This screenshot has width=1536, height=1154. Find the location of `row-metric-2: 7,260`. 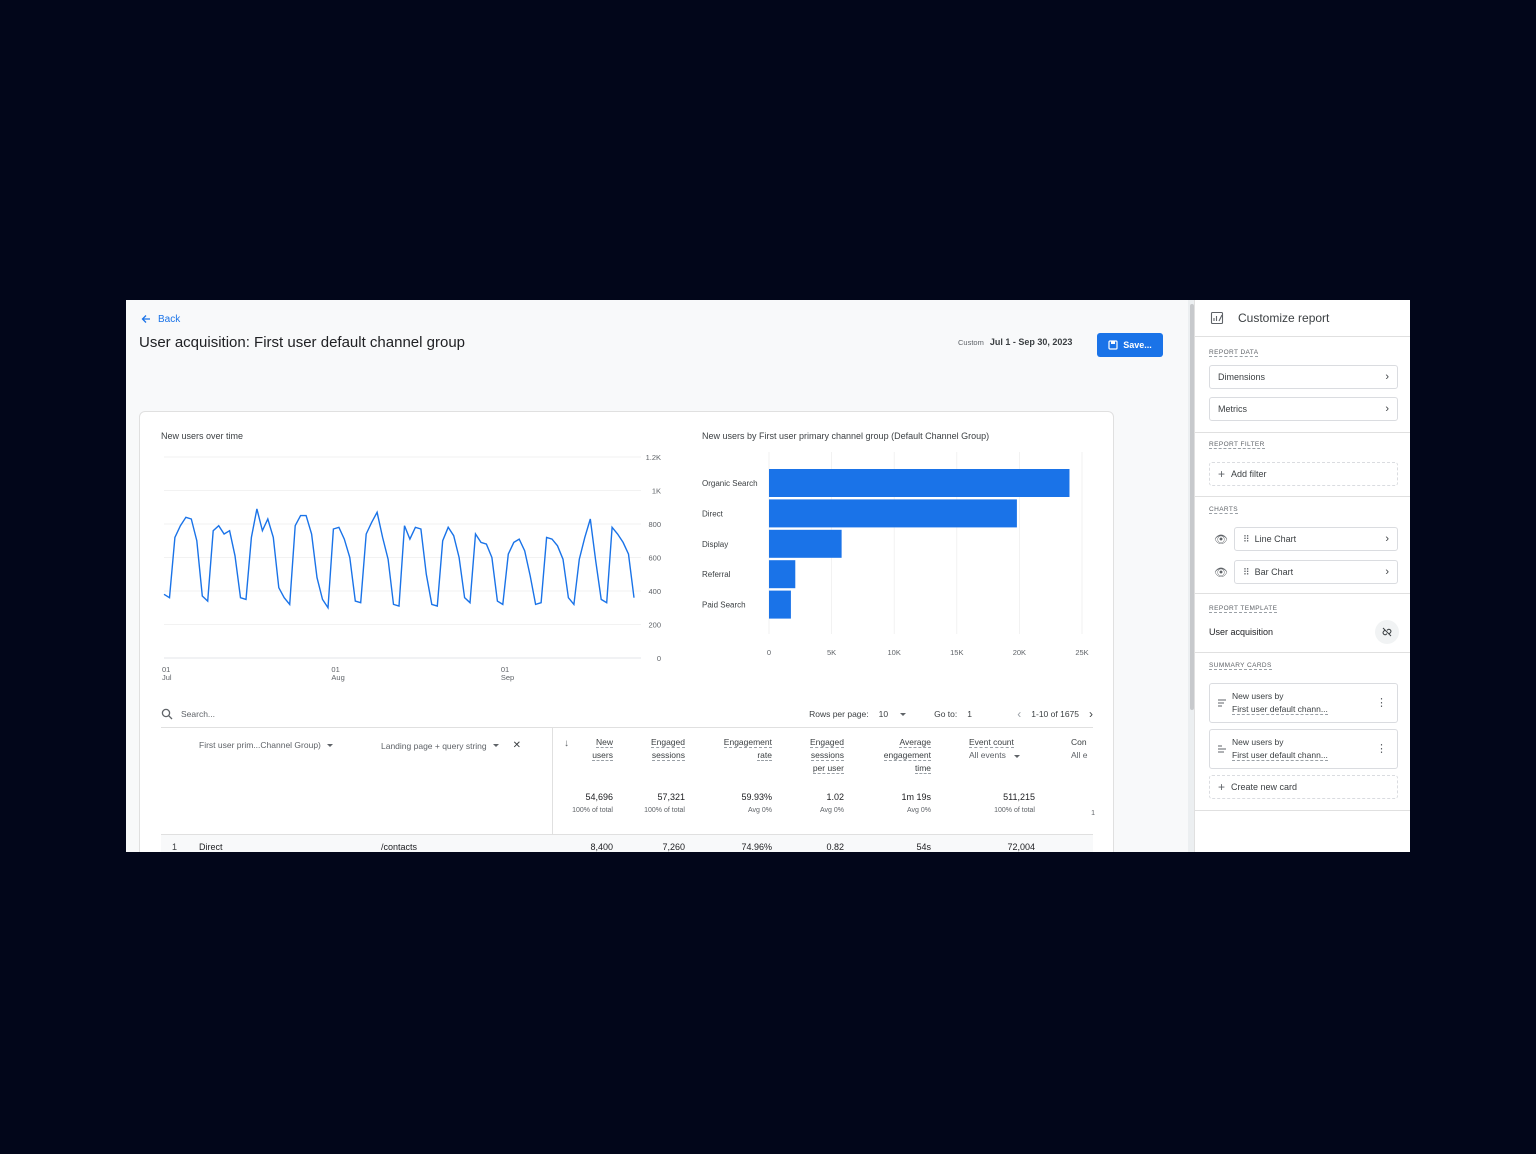

row-metric-2: 7,260 is located at coordinates (673, 847).